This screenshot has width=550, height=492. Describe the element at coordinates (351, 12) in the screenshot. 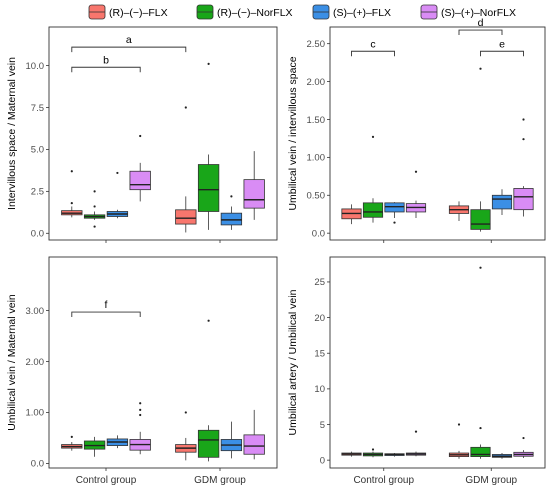

I see `legend-item: (S)–(+)–FLX` at that location.